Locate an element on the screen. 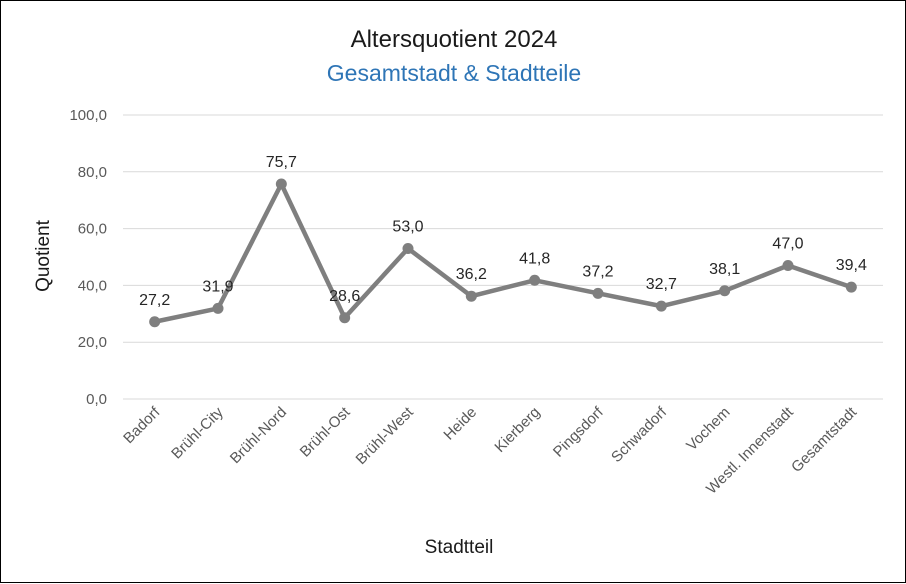 The image size is (906, 584). x-tick-label: Brühl-West is located at coordinates (385, 435).